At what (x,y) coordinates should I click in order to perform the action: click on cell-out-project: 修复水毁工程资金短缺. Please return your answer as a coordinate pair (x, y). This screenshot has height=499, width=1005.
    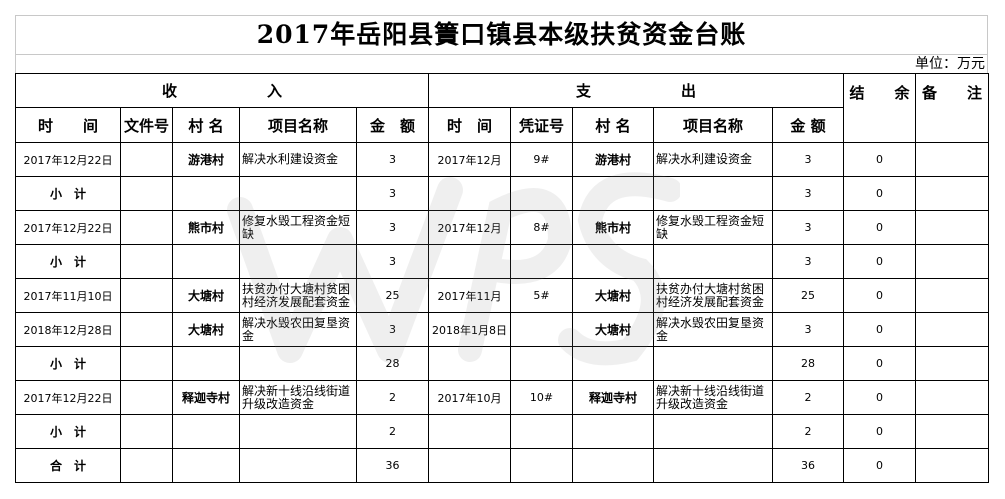
    Looking at the image, I should click on (713, 227).